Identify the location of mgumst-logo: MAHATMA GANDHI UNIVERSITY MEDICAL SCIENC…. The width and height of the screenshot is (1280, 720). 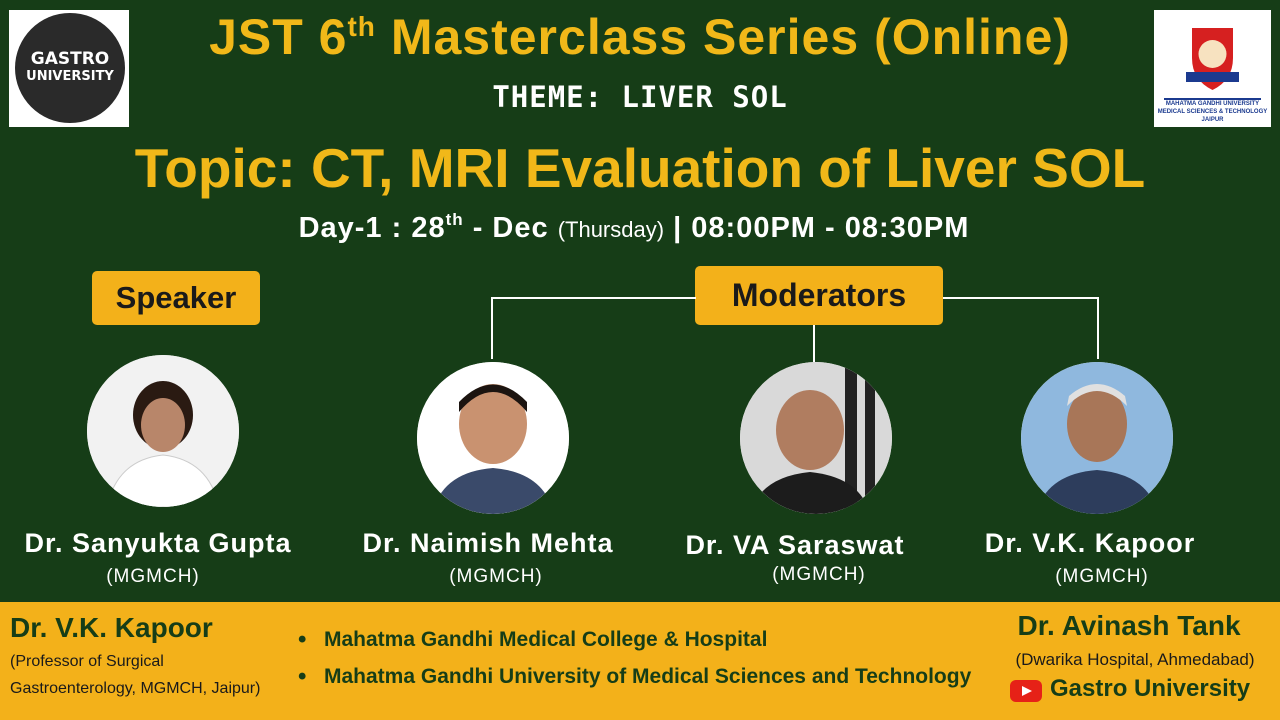
(1212, 68).